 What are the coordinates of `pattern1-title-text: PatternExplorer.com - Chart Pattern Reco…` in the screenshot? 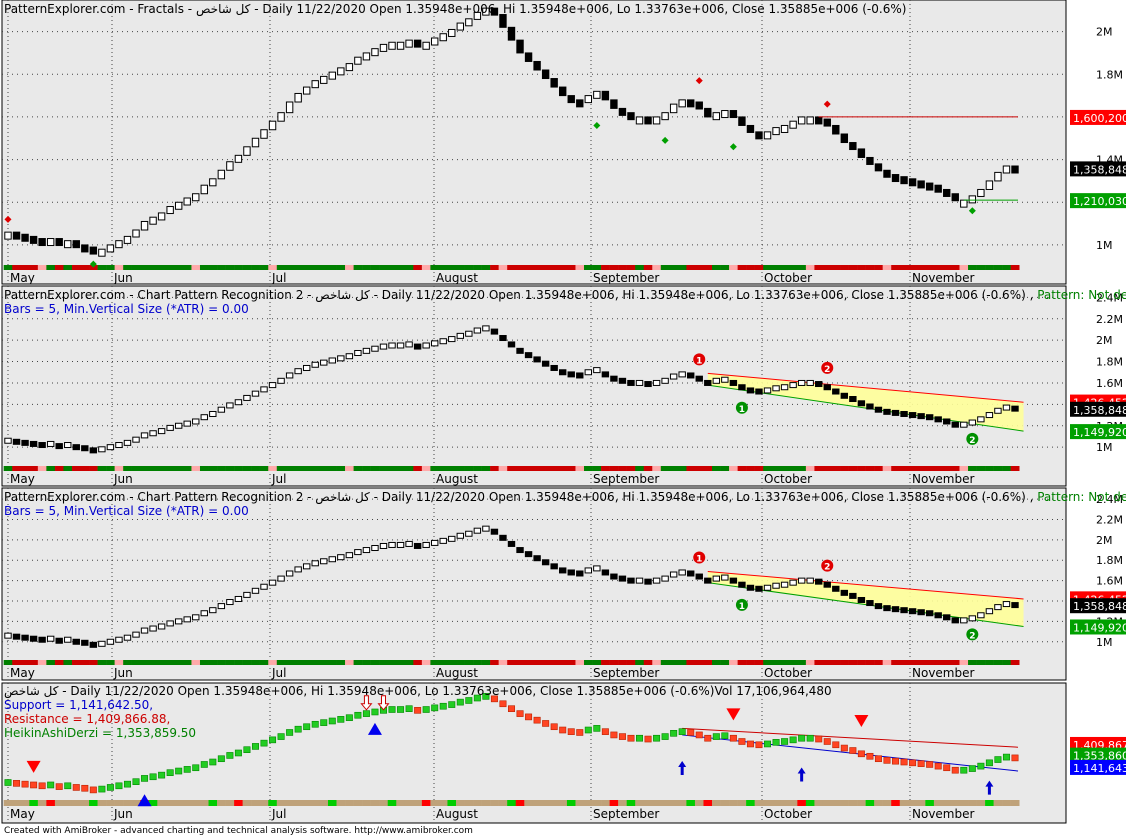 It's located at (519, 295).